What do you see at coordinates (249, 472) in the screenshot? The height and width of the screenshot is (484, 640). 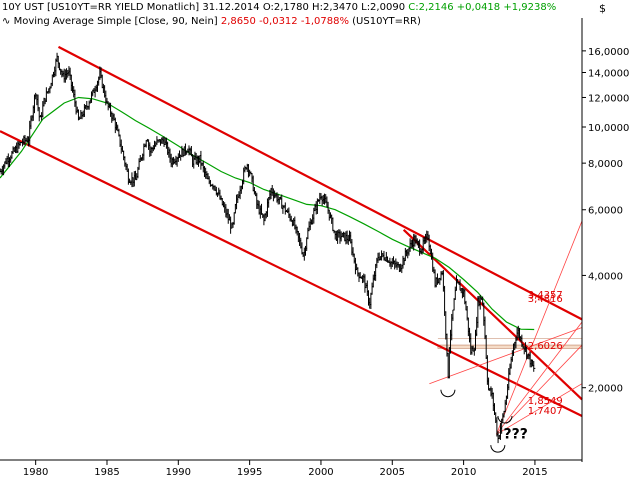 I see `x-tick-label: 1995` at bounding box center [249, 472].